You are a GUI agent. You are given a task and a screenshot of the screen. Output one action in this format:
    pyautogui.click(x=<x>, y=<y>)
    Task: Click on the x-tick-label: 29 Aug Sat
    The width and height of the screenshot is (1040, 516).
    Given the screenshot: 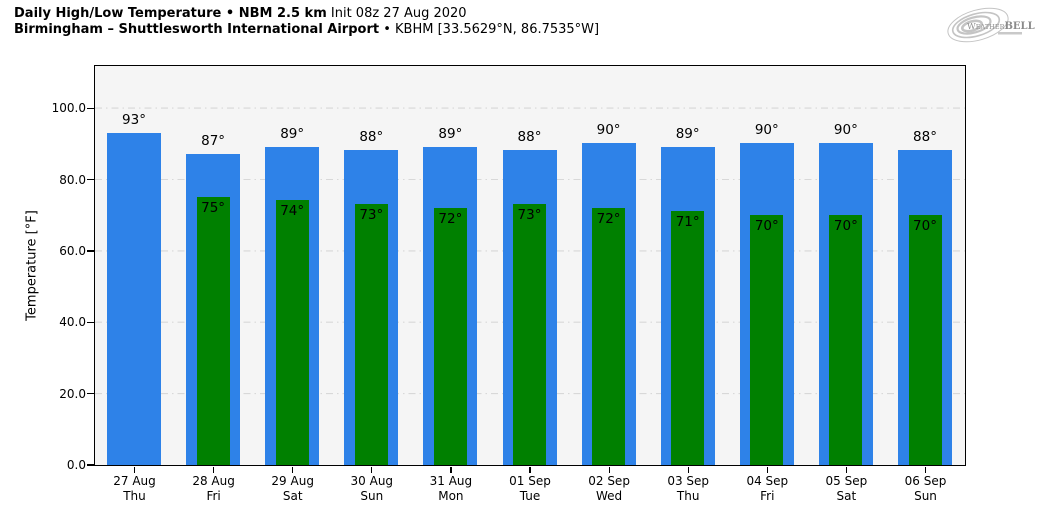 What is the action you would take?
    pyautogui.click(x=293, y=489)
    